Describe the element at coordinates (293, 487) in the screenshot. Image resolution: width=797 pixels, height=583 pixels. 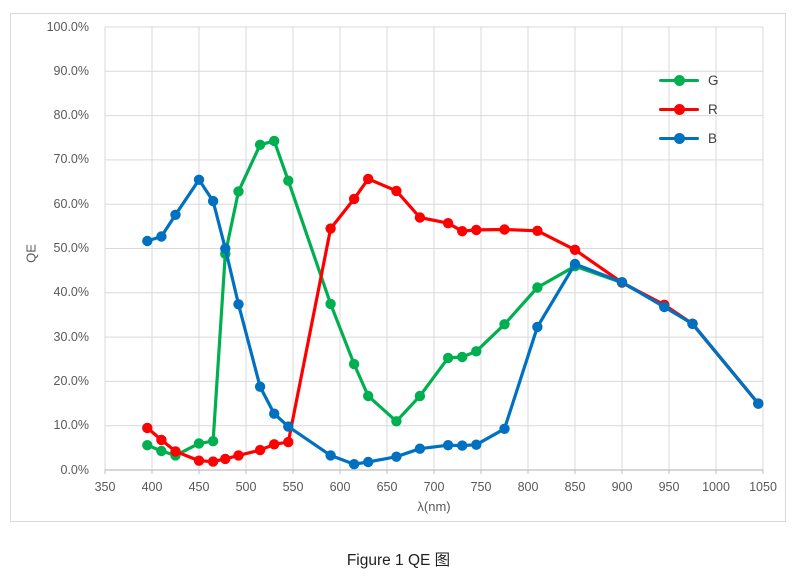
I see `x-tick-label: 550` at that location.